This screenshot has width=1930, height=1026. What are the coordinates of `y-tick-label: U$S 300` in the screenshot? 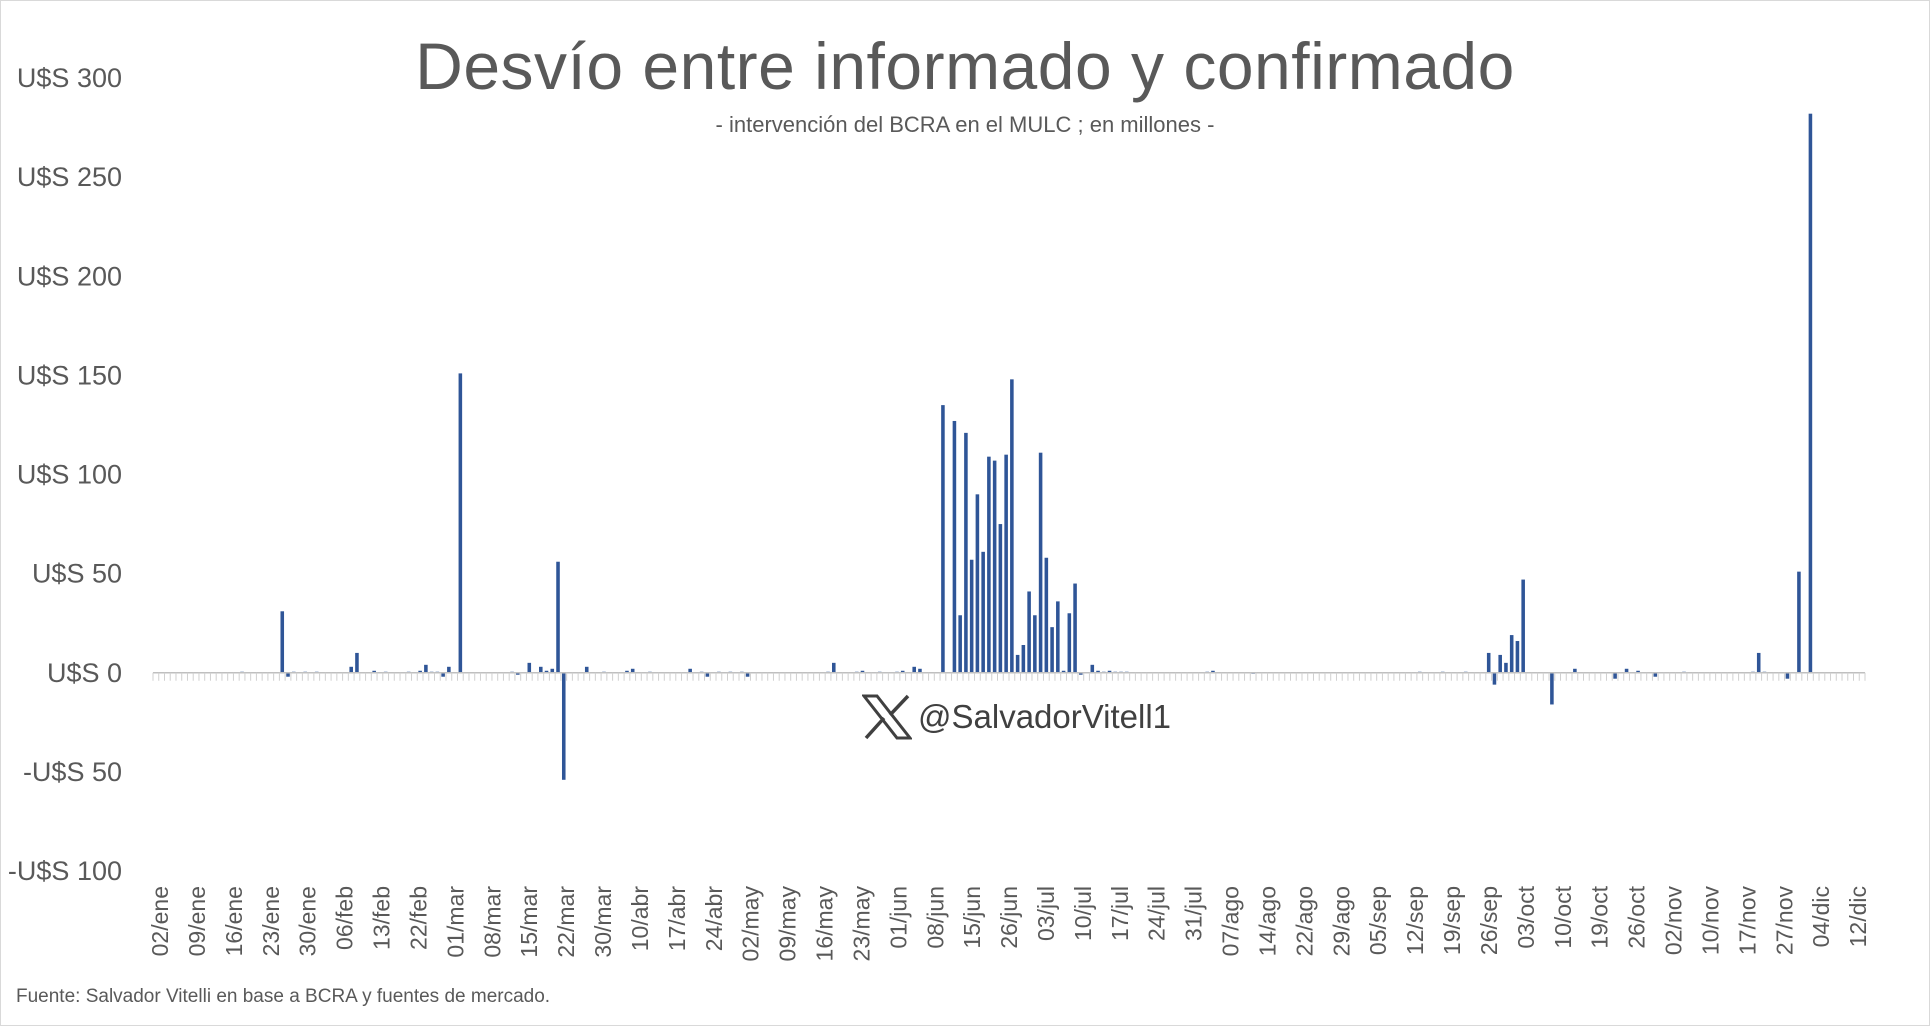 It's located at (69, 78).